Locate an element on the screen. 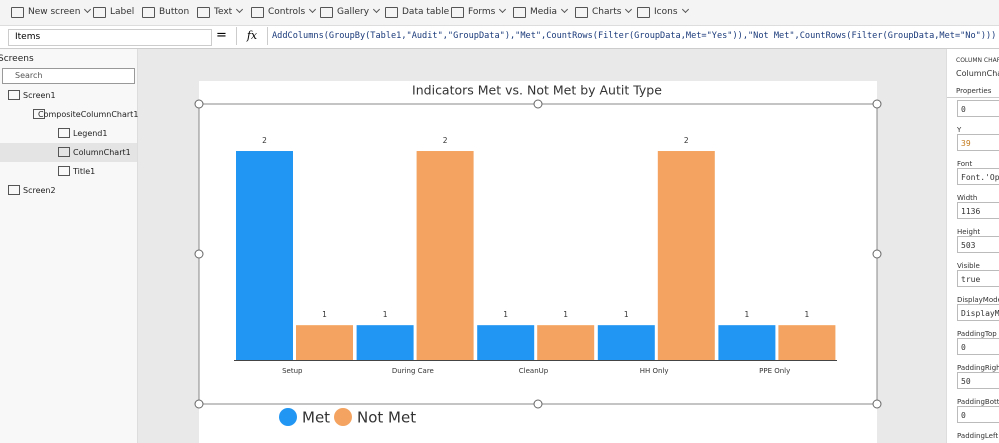  toolbar-button: New screen is located at coordinates (59, 12).